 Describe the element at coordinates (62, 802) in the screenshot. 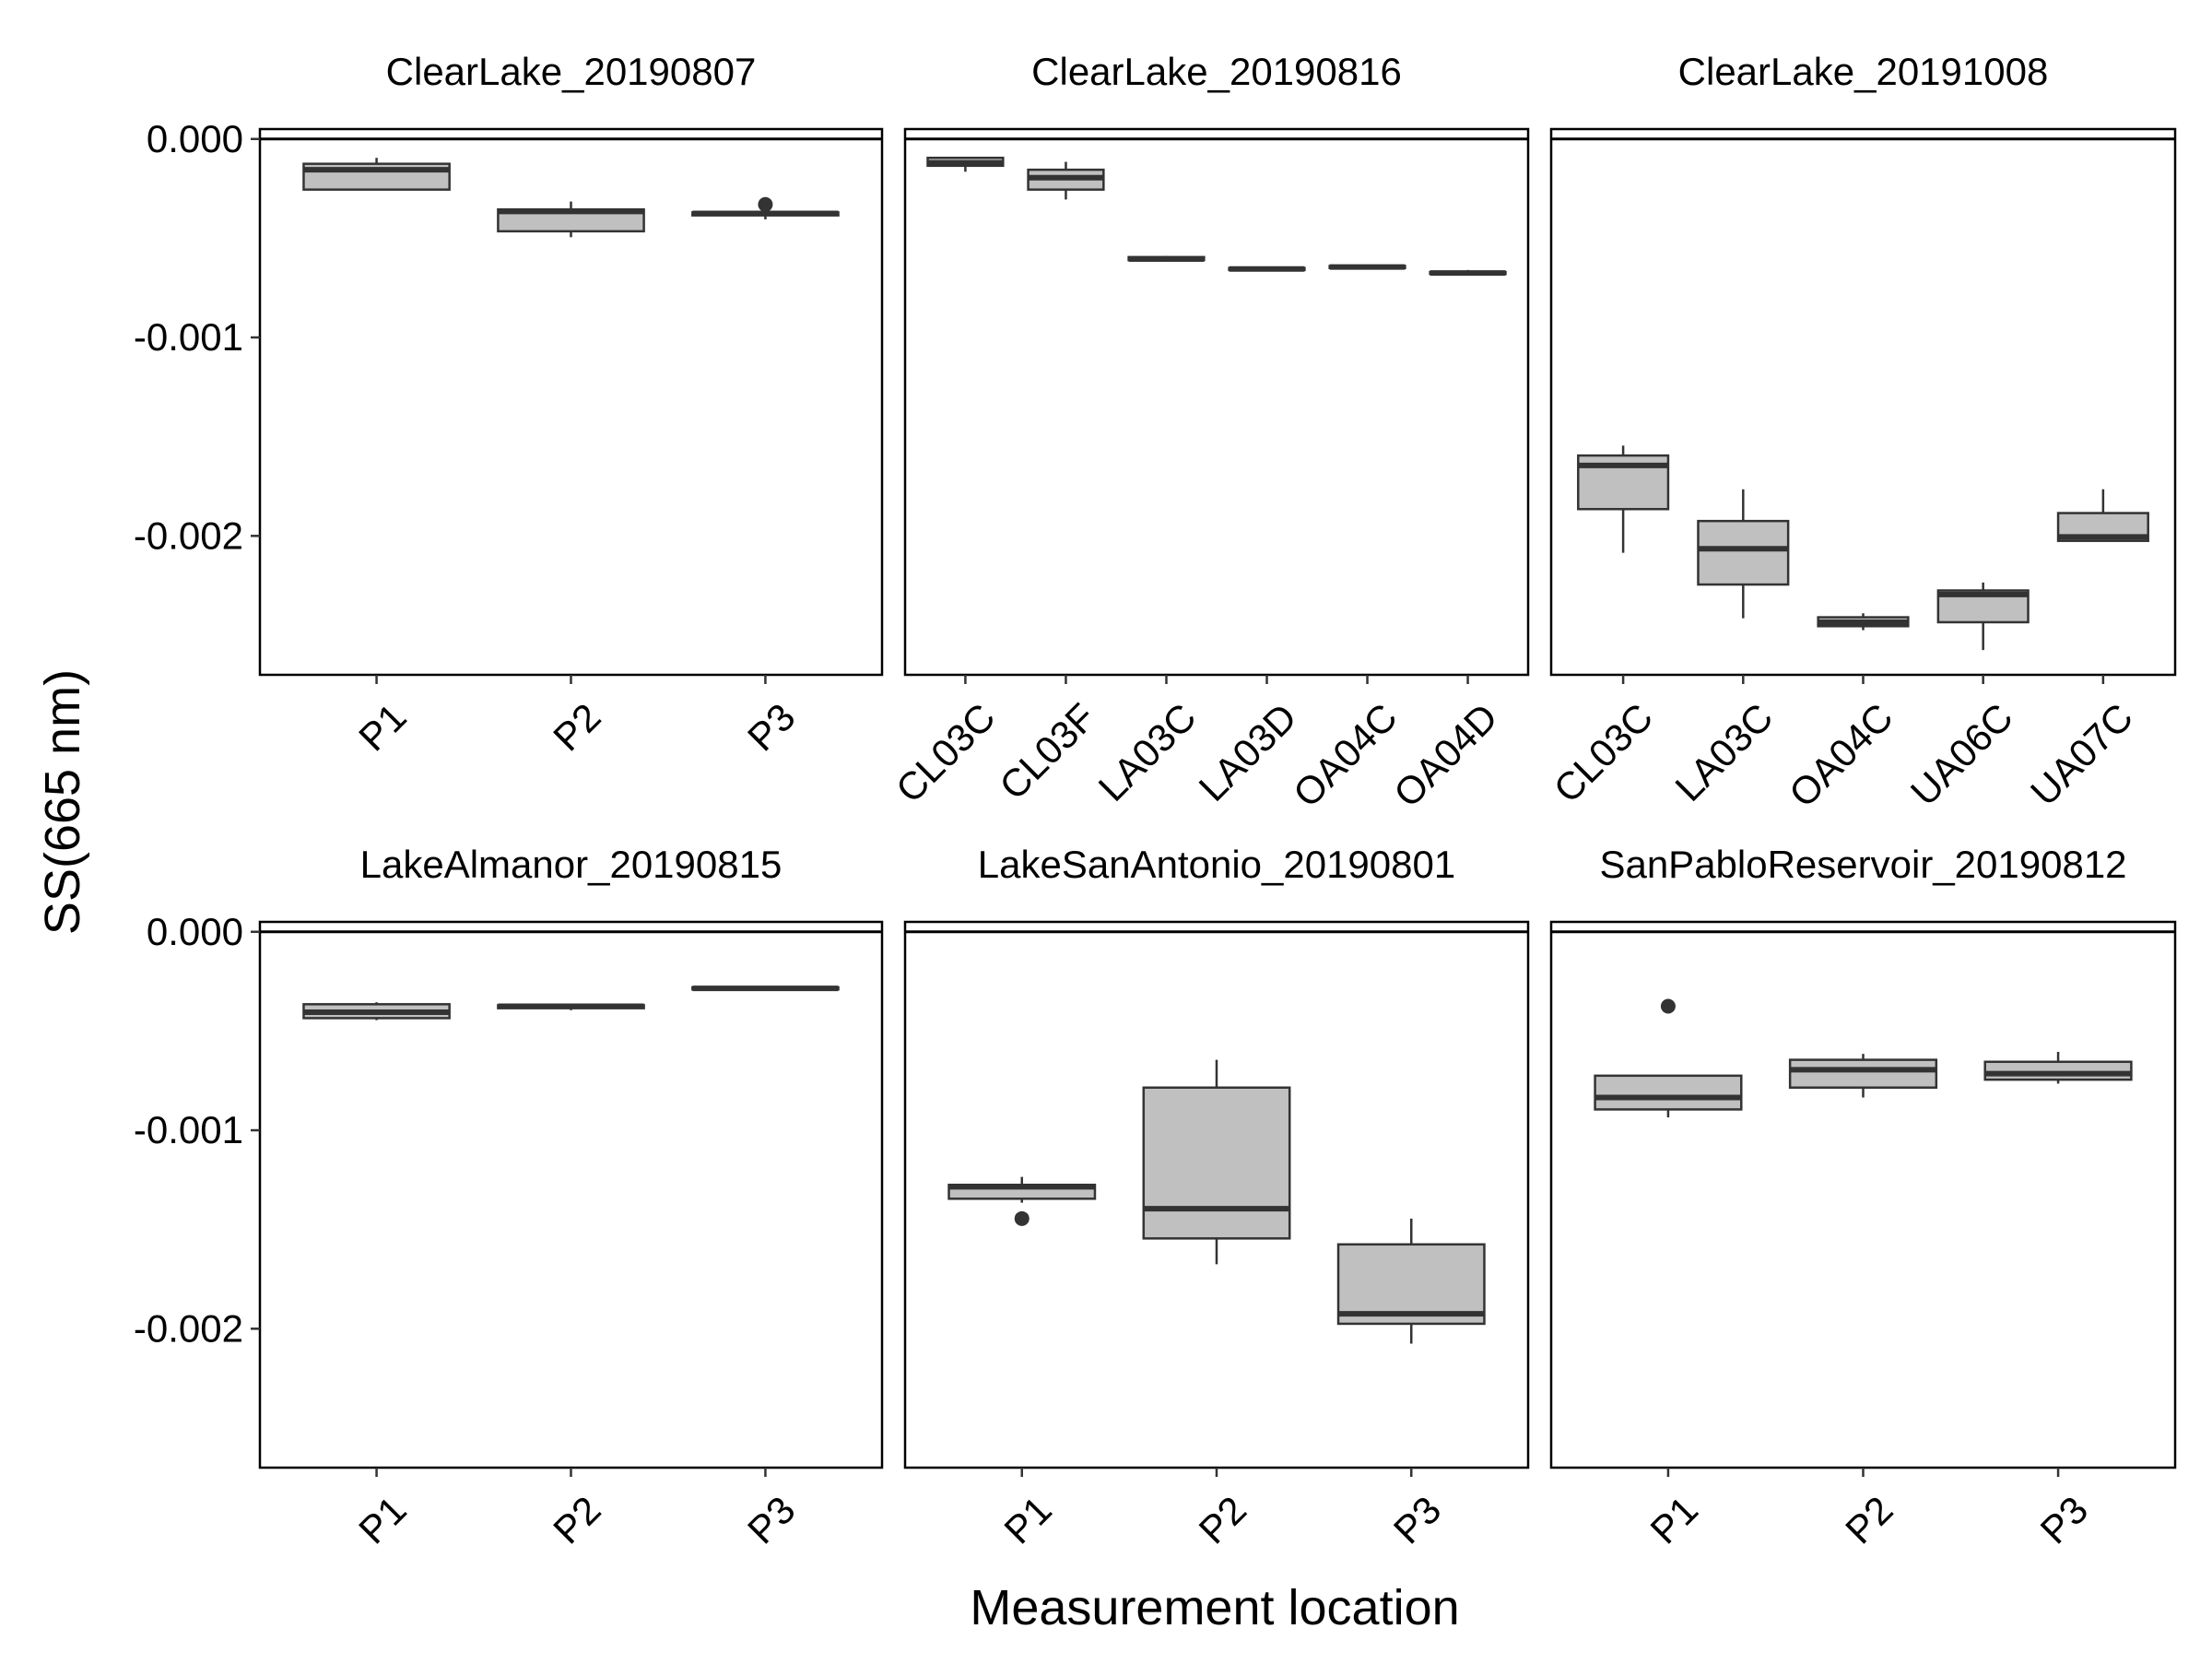

I see `y-axis-title: SS(665 nm)` at that location.